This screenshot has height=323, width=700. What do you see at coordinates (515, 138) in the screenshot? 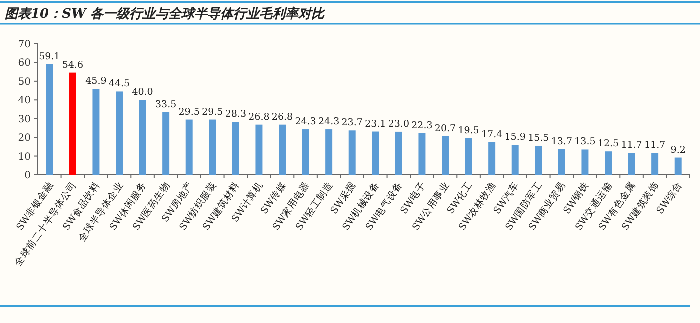
I see `data-label: 15.9` at bounding box center [515, 138].